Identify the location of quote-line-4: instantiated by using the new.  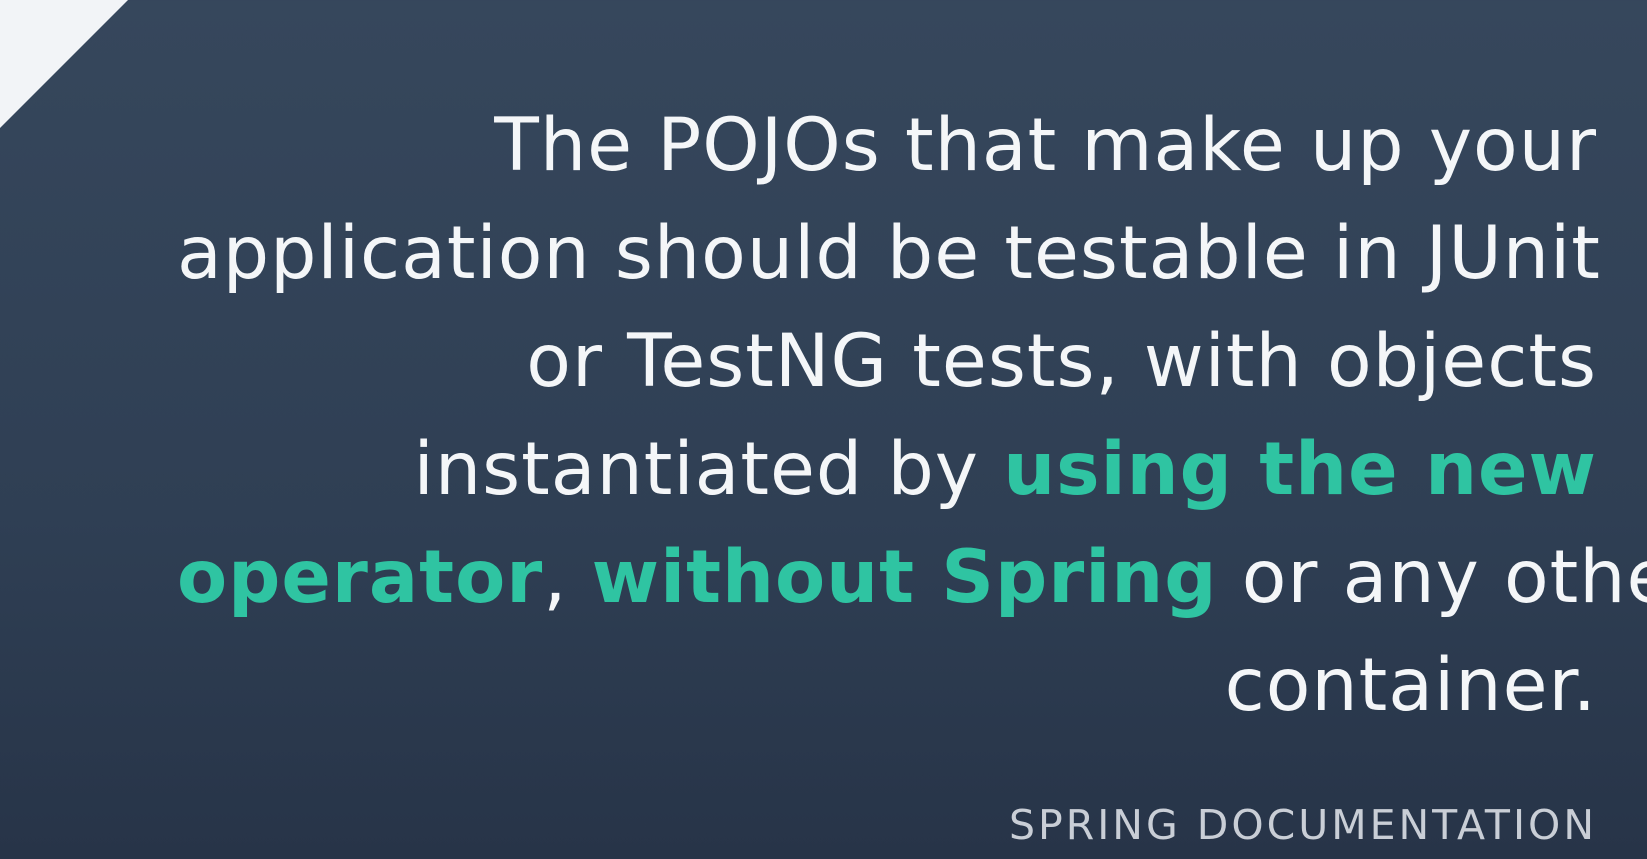
(887, 470).